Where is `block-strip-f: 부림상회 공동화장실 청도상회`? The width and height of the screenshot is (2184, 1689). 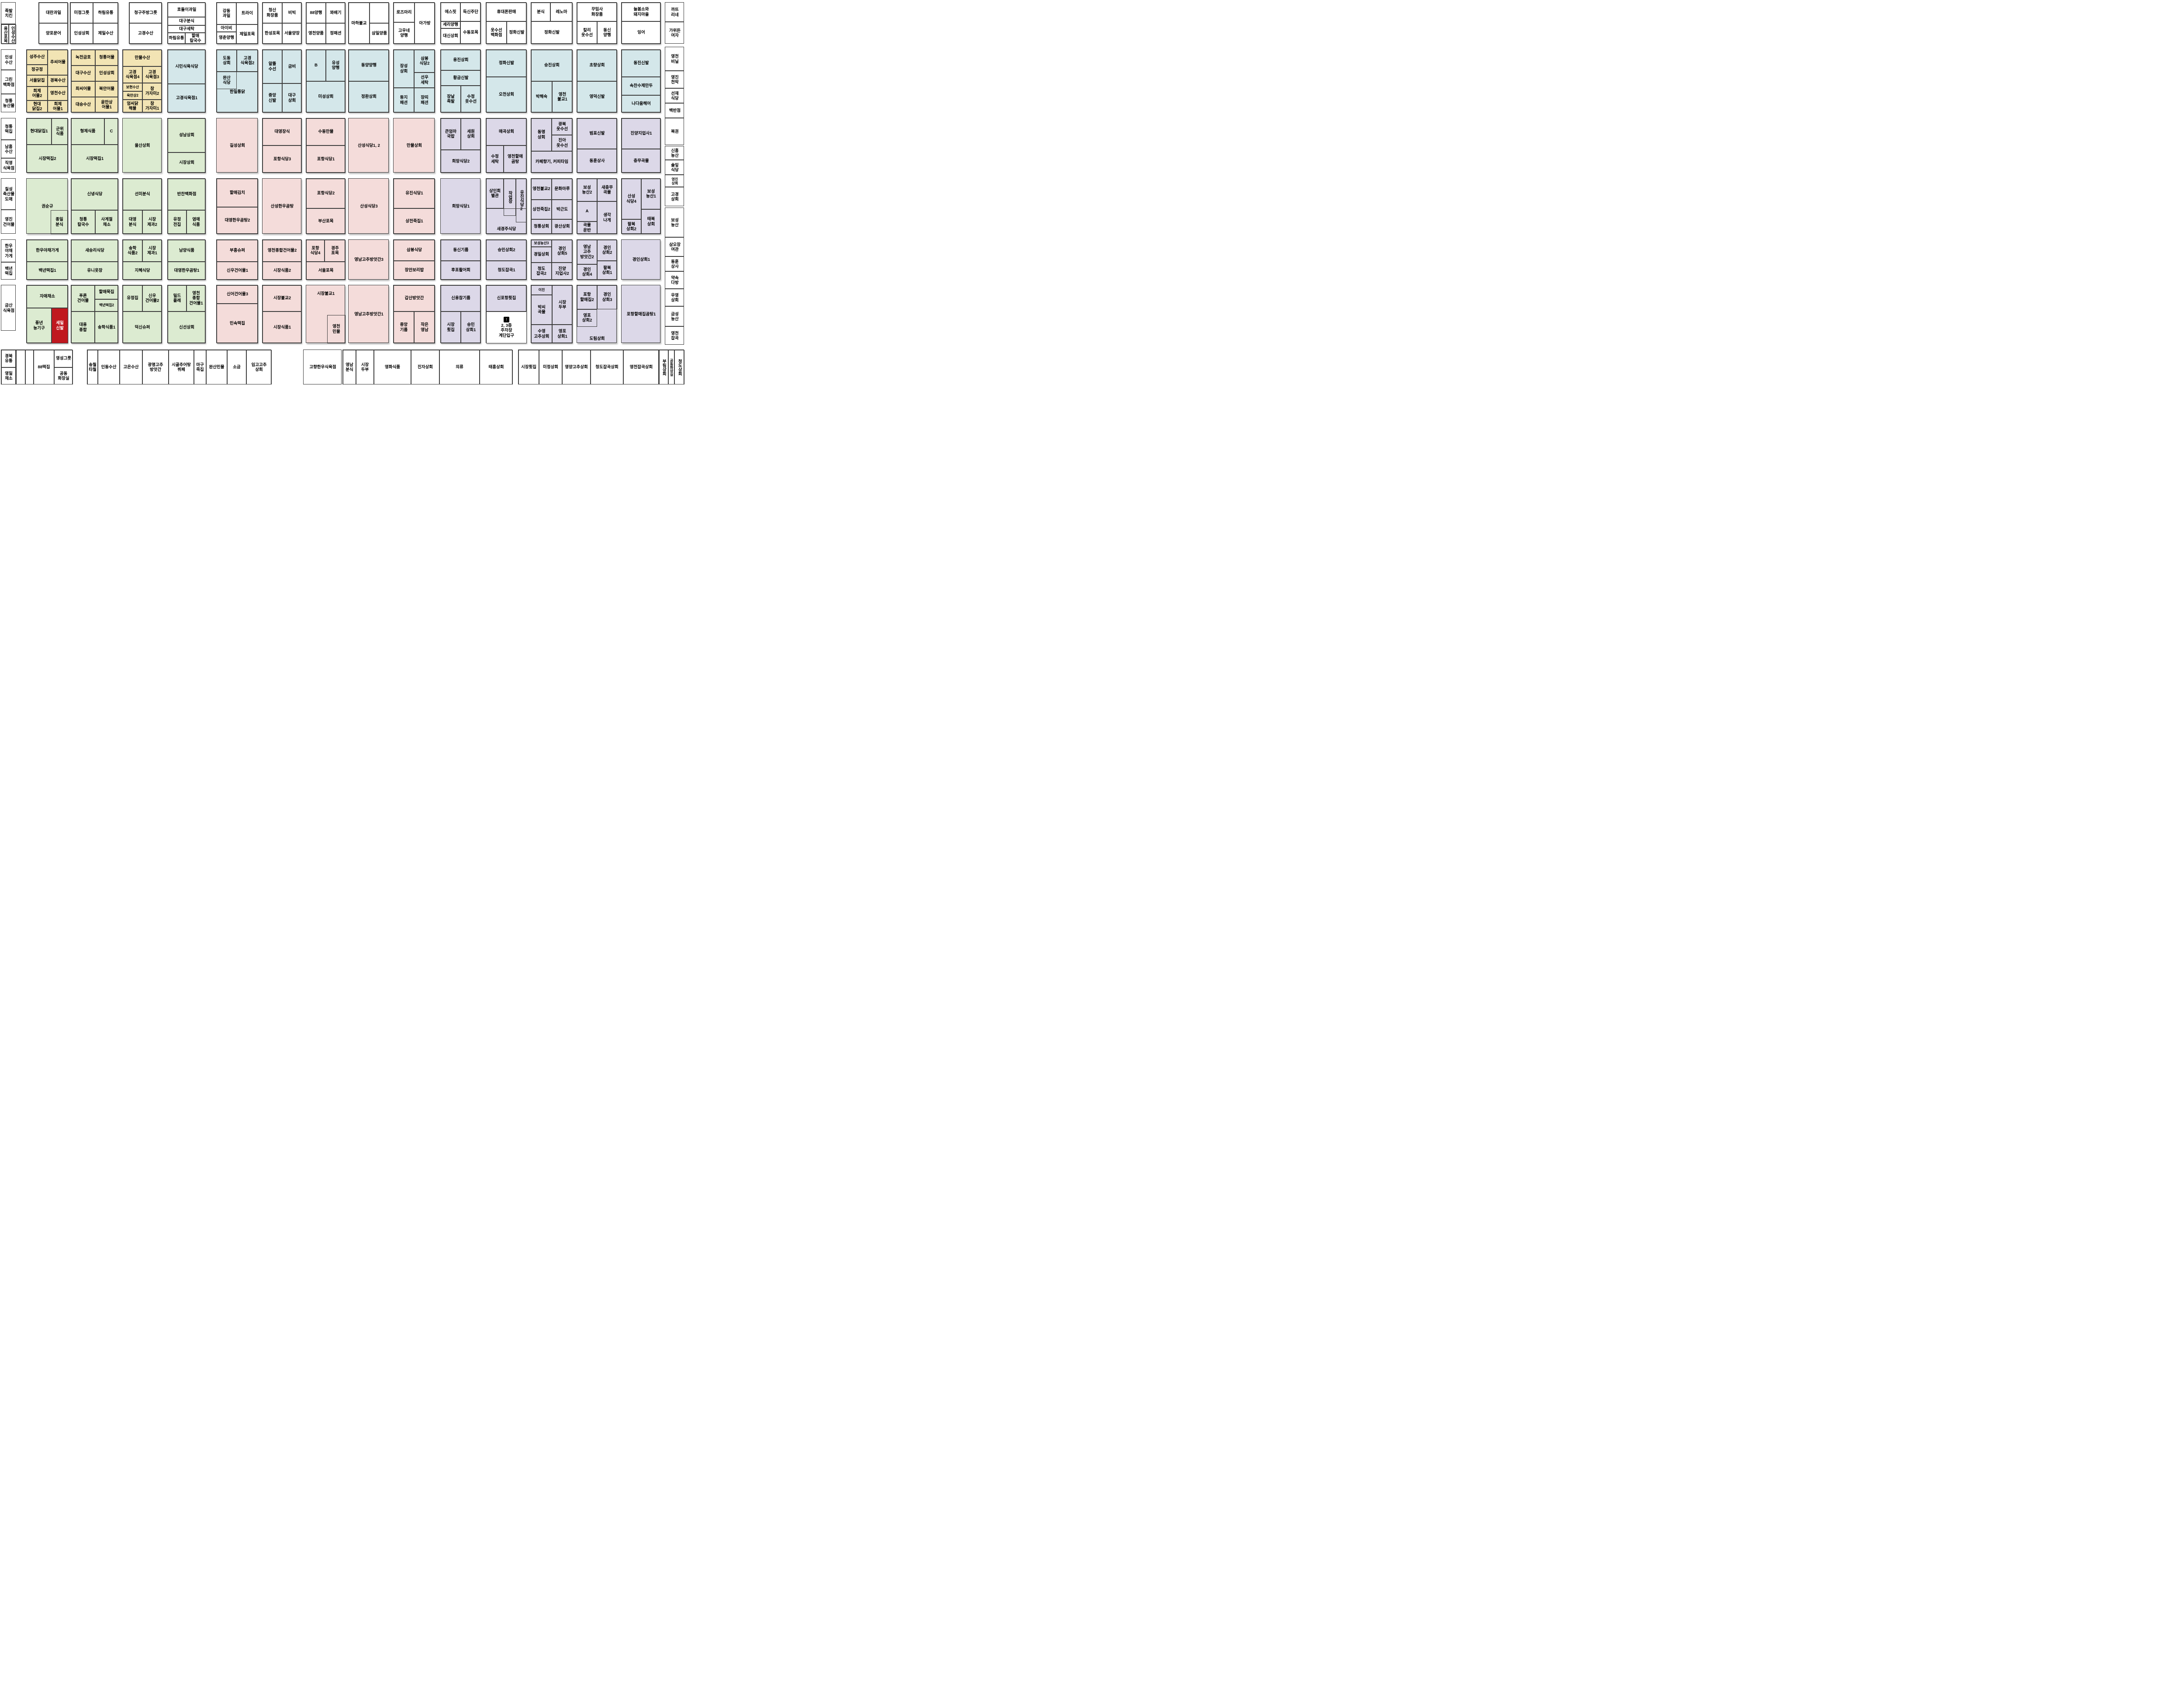 block-strip-f: 부림상회 공동화장실 청도상회 is located at coordinates (671, 367).